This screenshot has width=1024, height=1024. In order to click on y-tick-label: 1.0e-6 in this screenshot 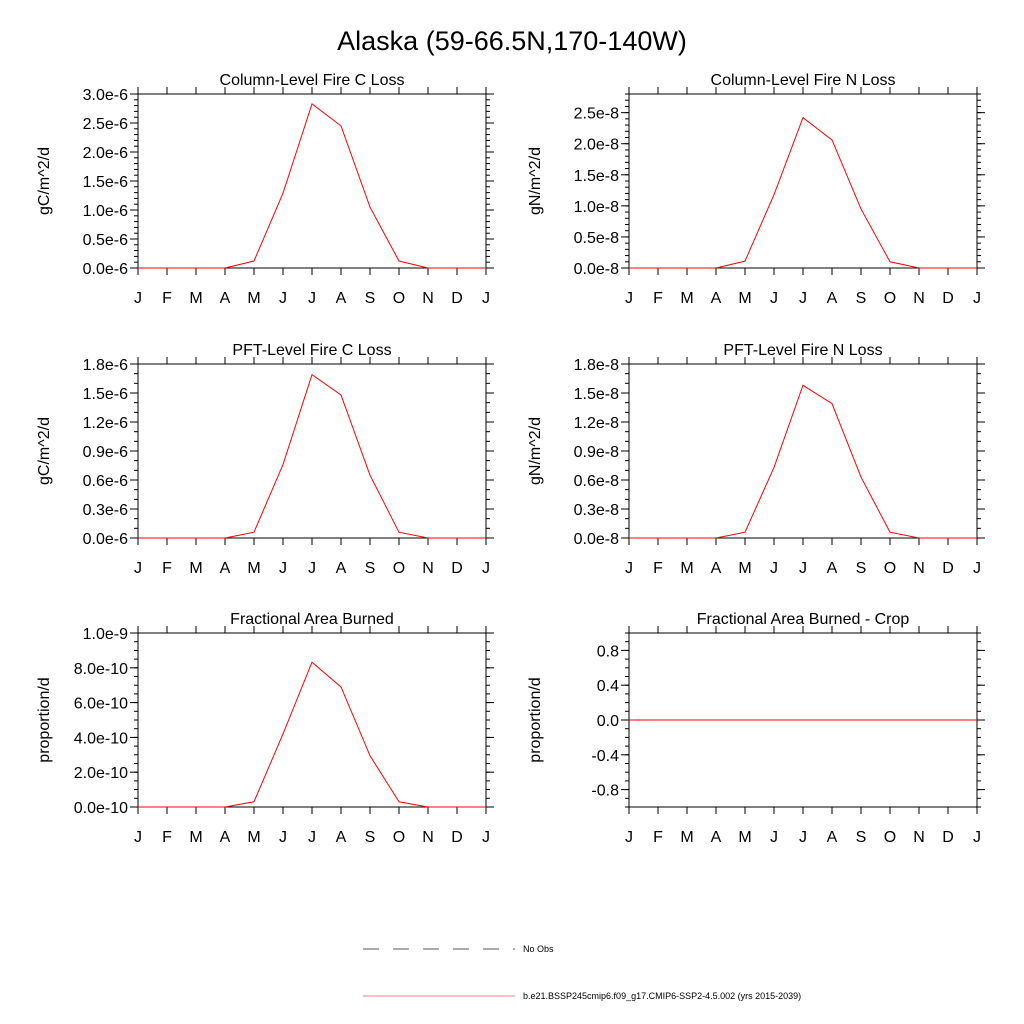, I will do `click(105, 211)`.